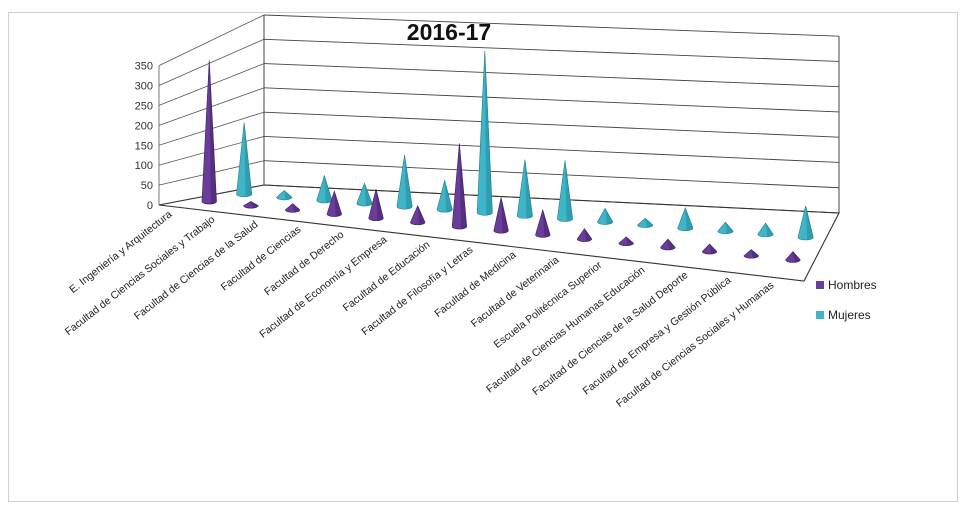 The image size is (962, 509). Describe the element at coordinates (144, 87) in the screenshot. I see `y-tick-label: 300` at that location.